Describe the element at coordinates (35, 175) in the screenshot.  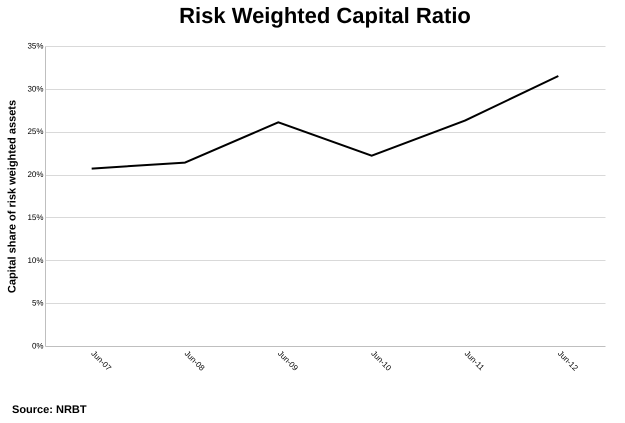
I see `y-tick-label: 20%` at that location.